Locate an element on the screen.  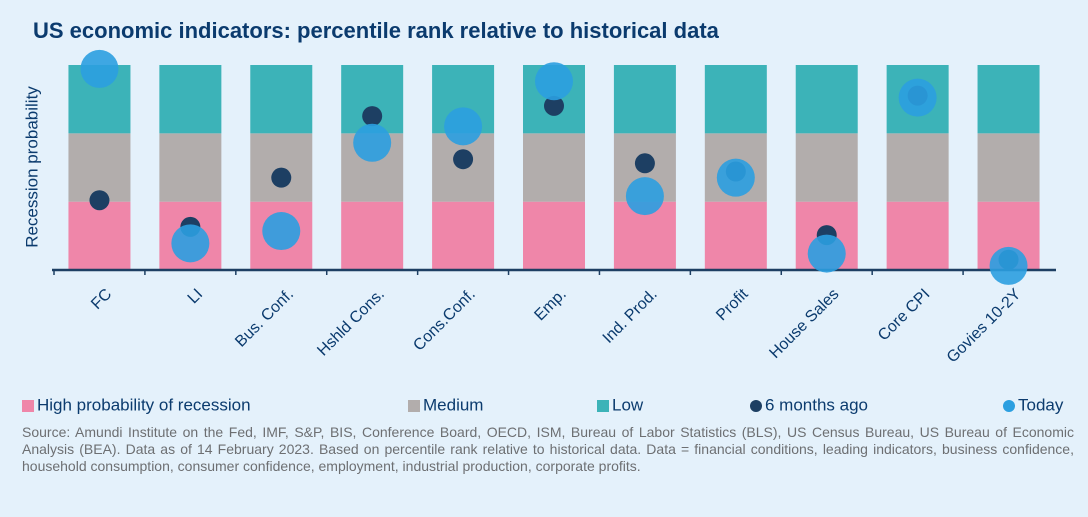
legend-label: 6 months ago is located at coordinates (816, 404).